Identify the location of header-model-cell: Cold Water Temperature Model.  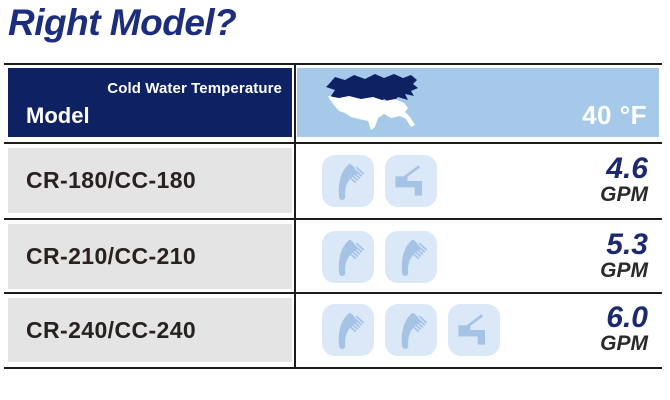
(150, 102).